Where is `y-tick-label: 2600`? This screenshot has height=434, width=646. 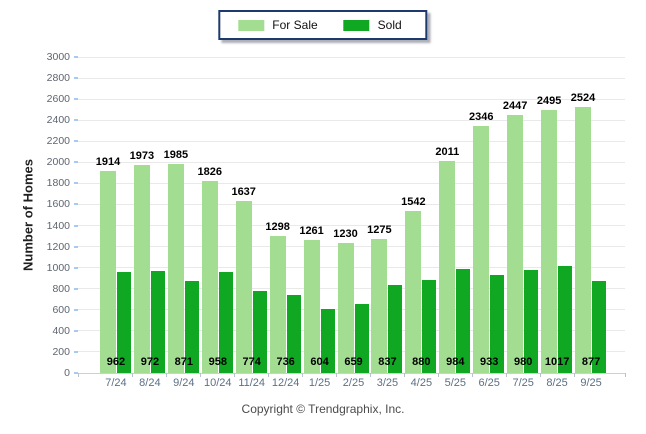
y-tick-label: 2600 is located at coordinates (58, 99).